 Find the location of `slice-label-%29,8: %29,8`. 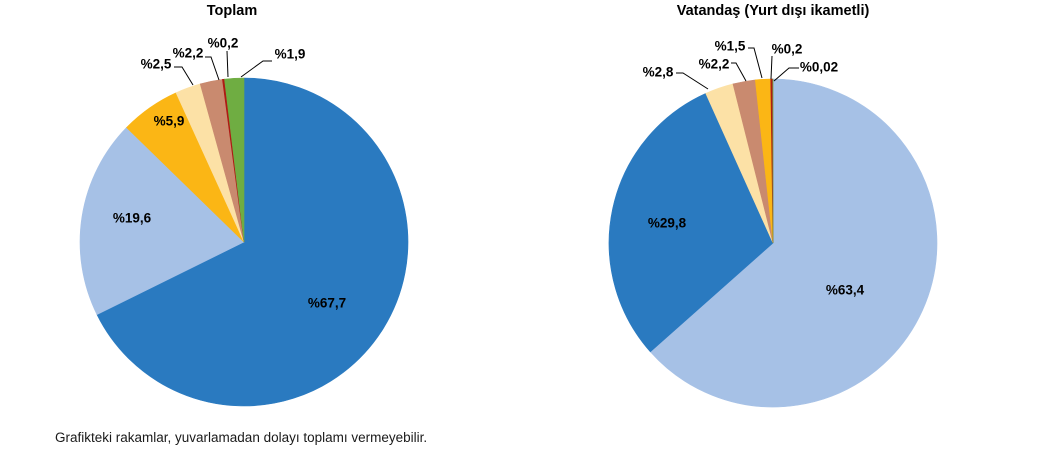

slice-label-%29,8: %29,8 is located at coordinates (667, 223).